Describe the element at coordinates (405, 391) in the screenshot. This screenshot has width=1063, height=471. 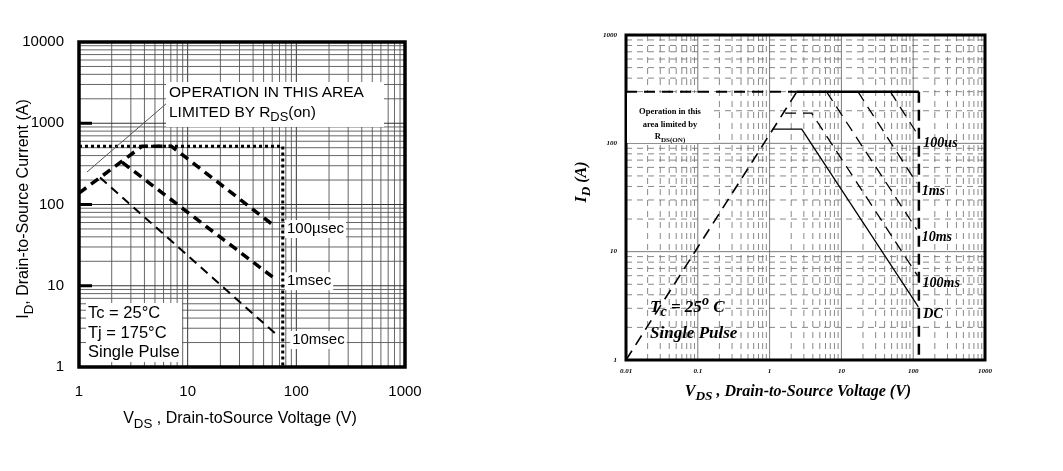
I see `x-tick-label: 1000` at that location.